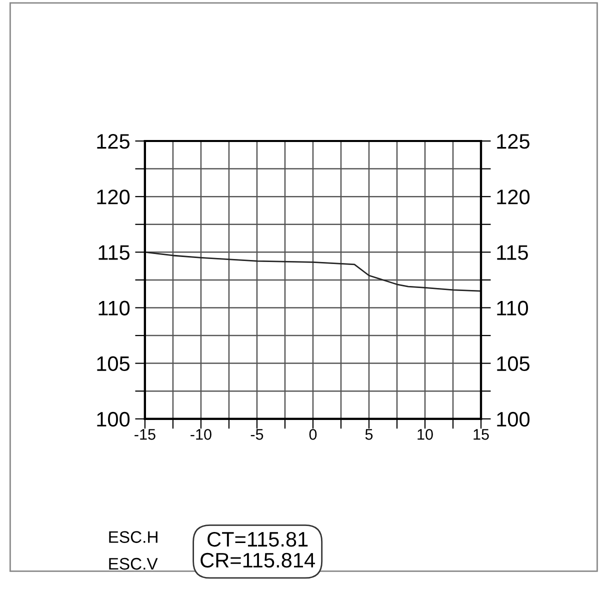 The width and height of the screenshot is (599, 595). Describe the element at coordinates (133, 537) in the screenshot. I see `text: ESC.H` at that location.